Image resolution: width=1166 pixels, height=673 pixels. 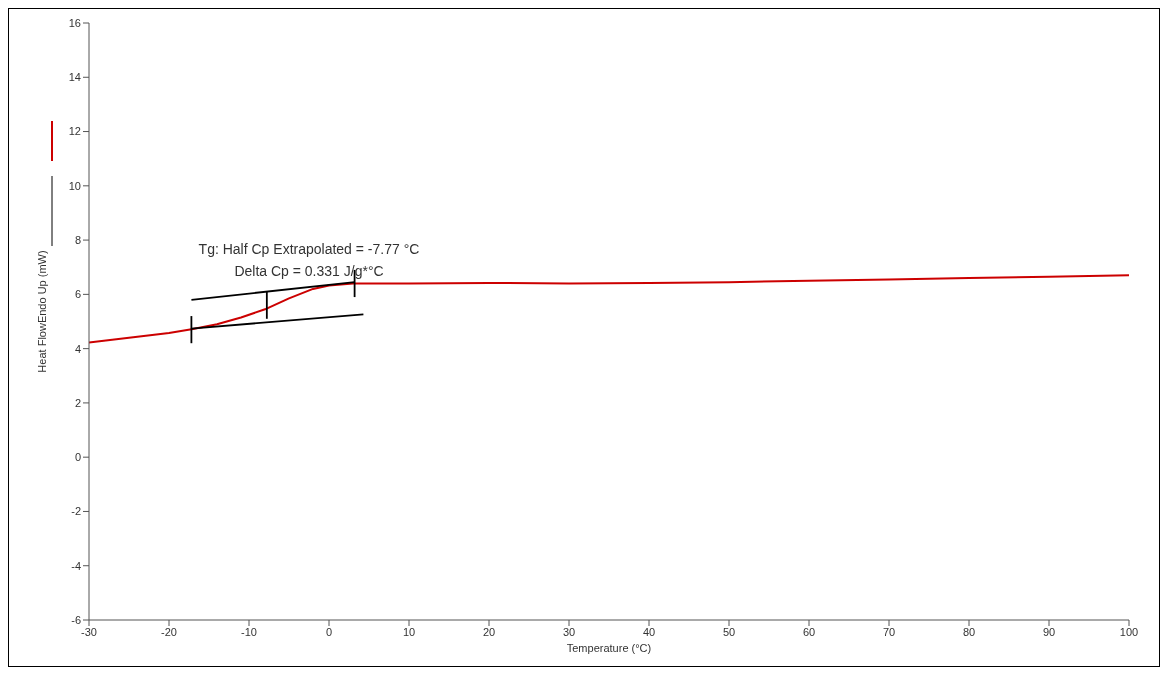 What do you see at coordinates (1129, 631) in the screenshot?
I see `x-tick-label: 100` at bounding box center [1129, 631].